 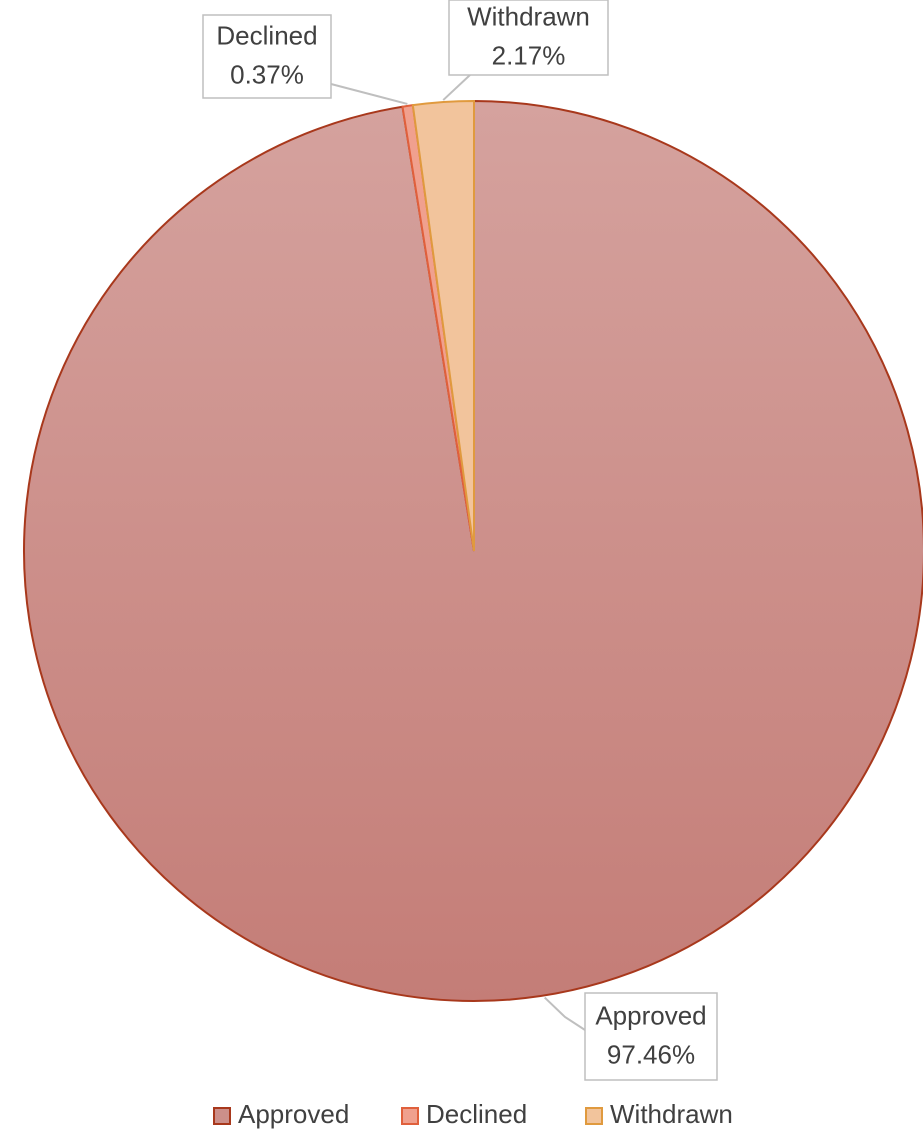 I want to click on data-label-name: Declined, so click(x=266, y=35).